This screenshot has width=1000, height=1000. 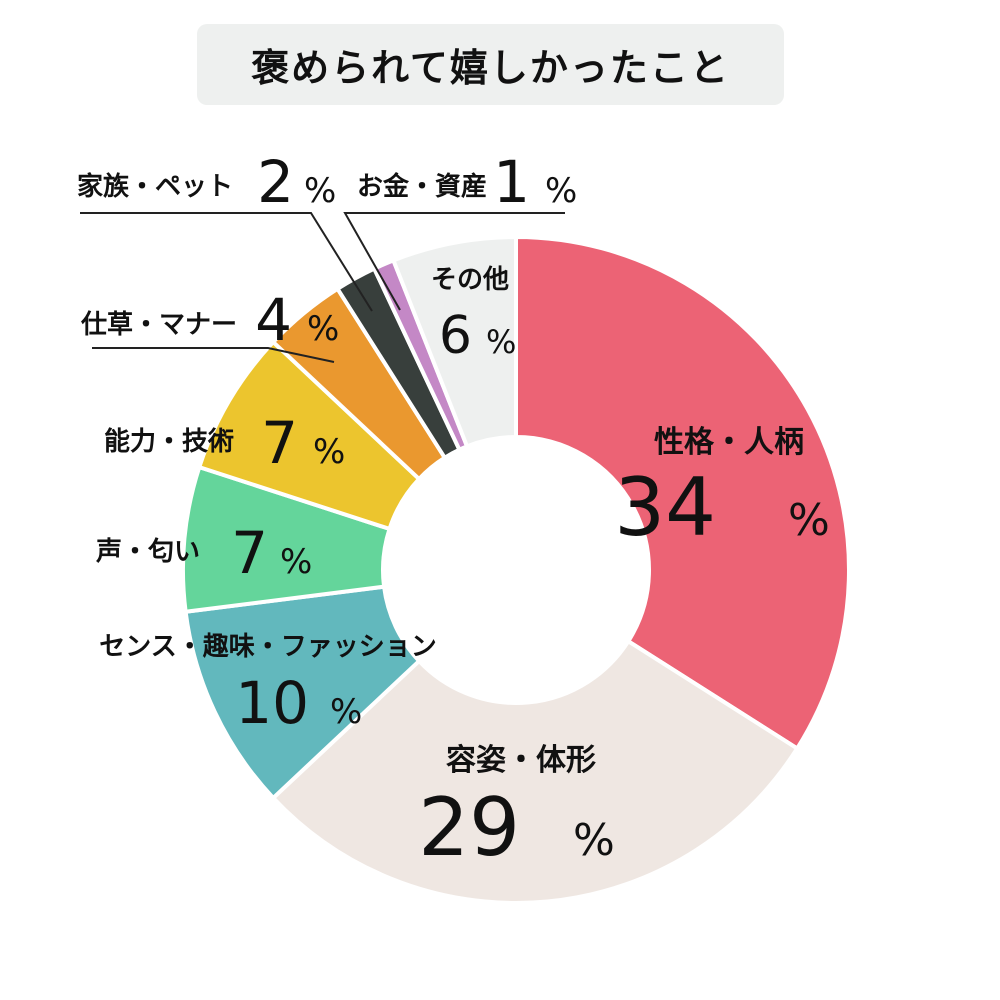 I want to click on slice-label-2: センス・趣味・ファッション, so click(x=267, y=647).